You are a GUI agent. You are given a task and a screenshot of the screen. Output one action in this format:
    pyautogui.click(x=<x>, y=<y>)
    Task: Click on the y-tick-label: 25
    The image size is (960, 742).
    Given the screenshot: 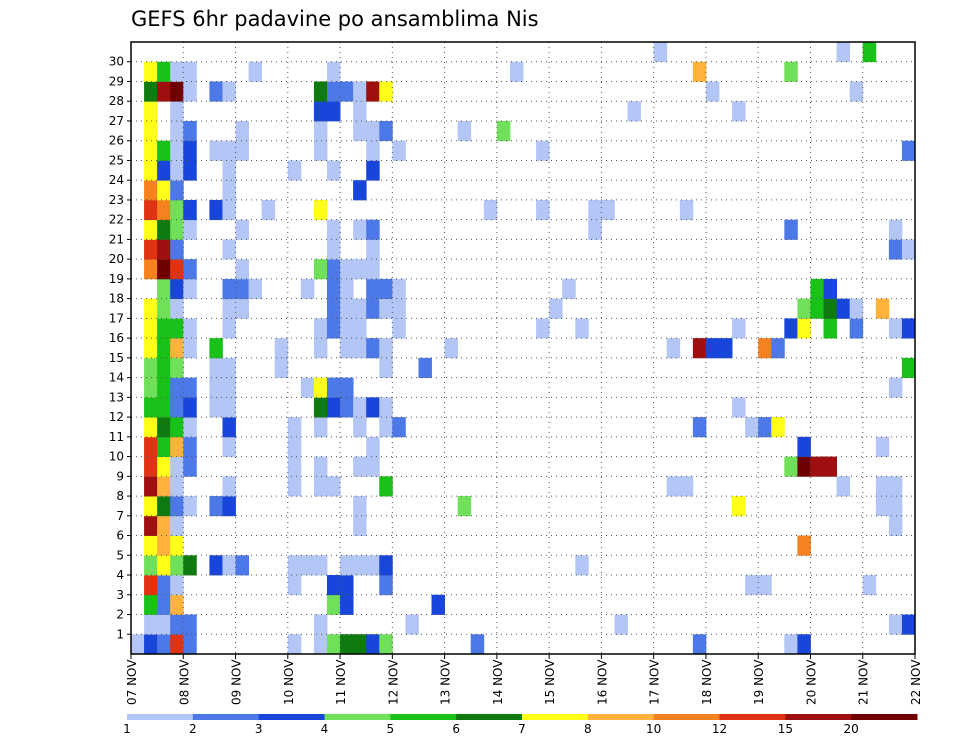 What is the action you would take?
    pyautogui.click(x=116, y=160)
    